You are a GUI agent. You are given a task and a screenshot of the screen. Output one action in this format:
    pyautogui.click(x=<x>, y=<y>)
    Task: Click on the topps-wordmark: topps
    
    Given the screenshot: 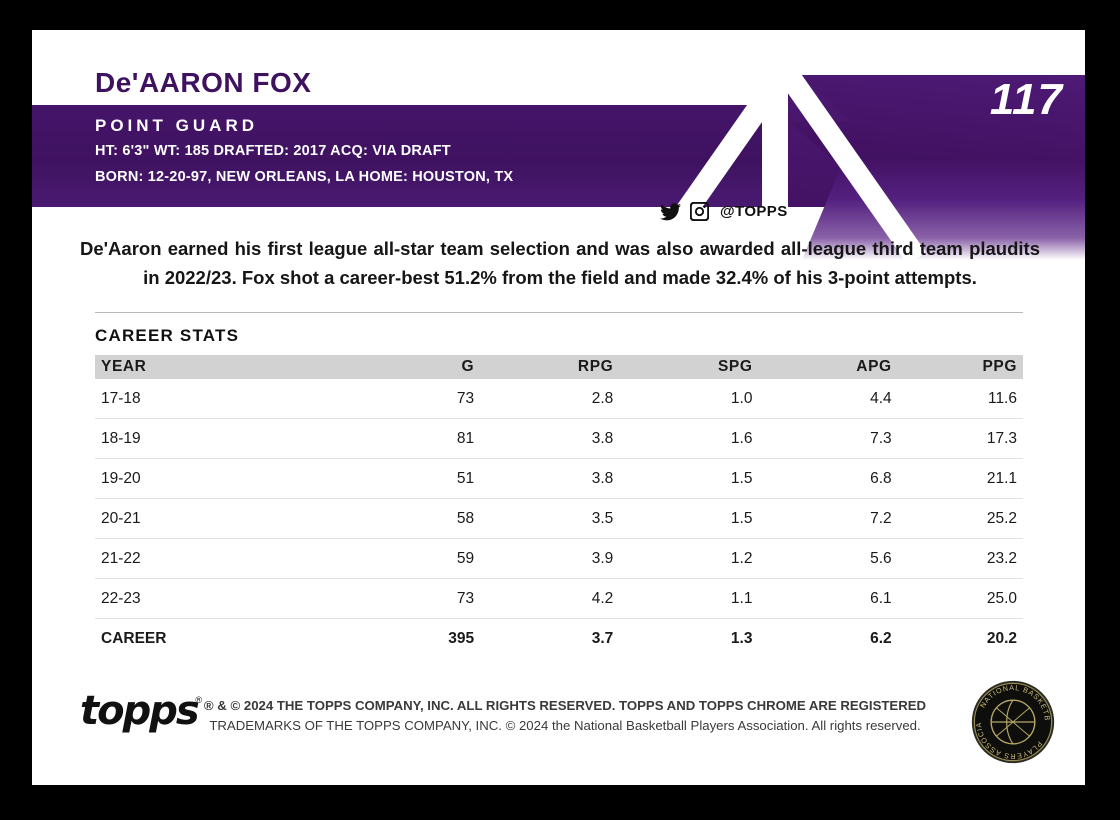 What is the action you would take?
    pyautogui.click(x=140, y=711)
    